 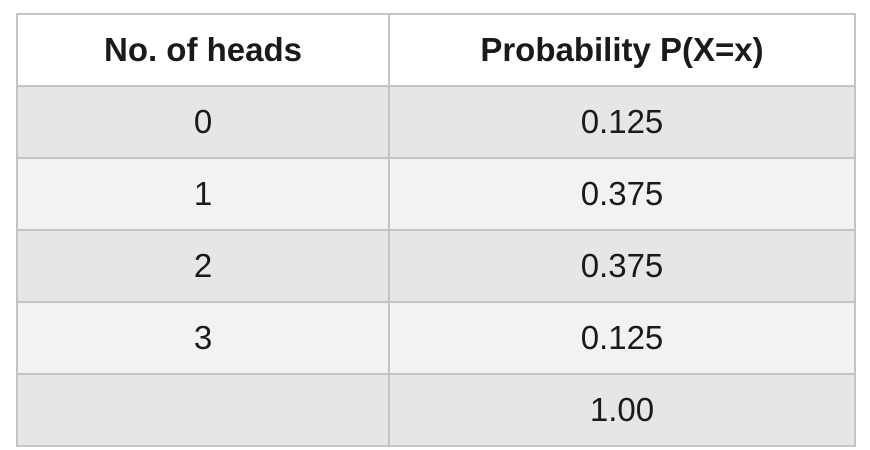 What do you see at coordinates (203, 194) in the screenshot?
I see `cell-heads: 1` at bounding box center [203, 194].